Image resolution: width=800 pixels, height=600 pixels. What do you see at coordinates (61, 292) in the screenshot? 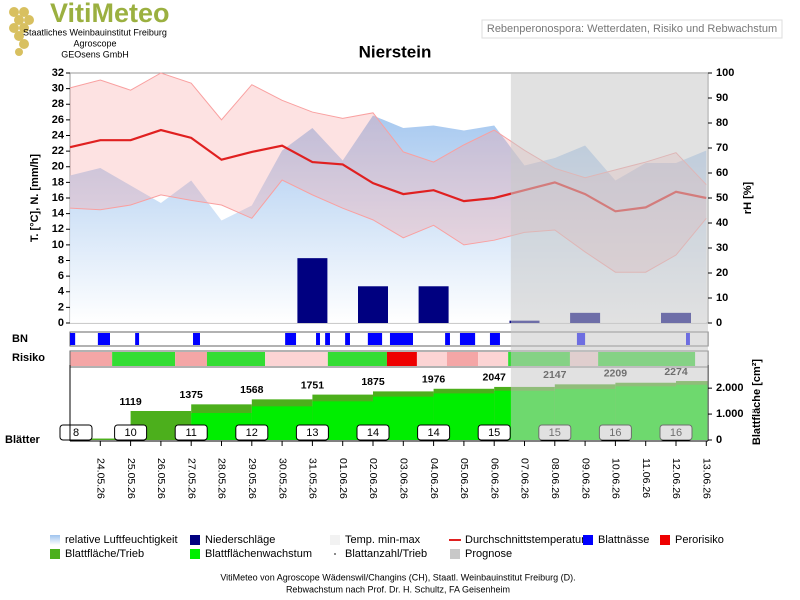
I see `y-tick-label: 4` at bounding box center [61, 292].